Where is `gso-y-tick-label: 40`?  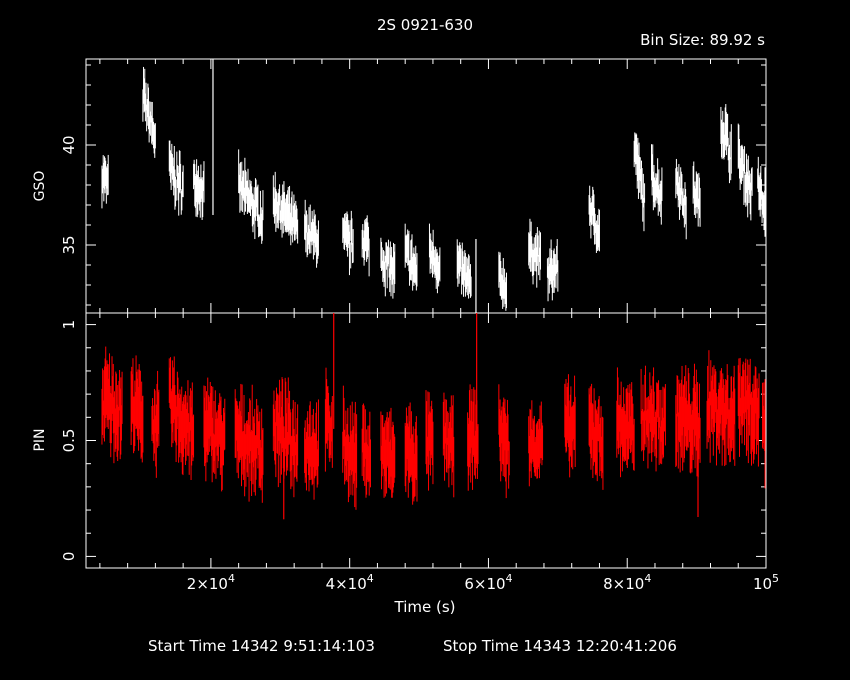 gso-y-tick-label: 40 is located at coordinates (69, 144).